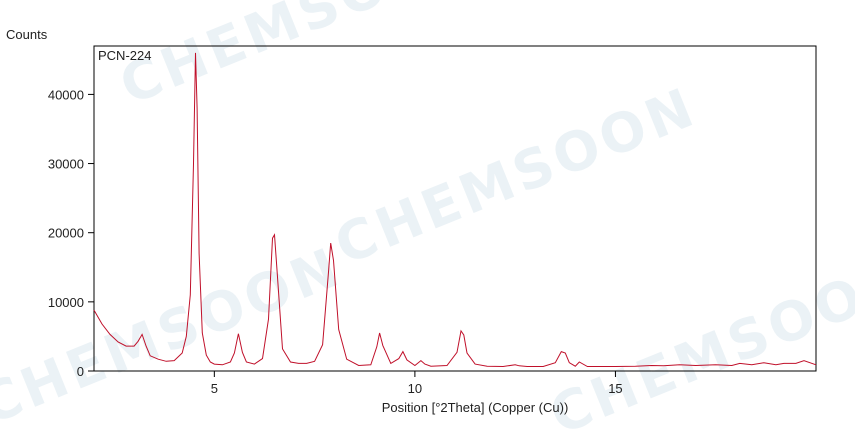  Describe the element at coordinates (66, 302) in the screenshot. I see `y-tick-label-1: 10000` at that location.